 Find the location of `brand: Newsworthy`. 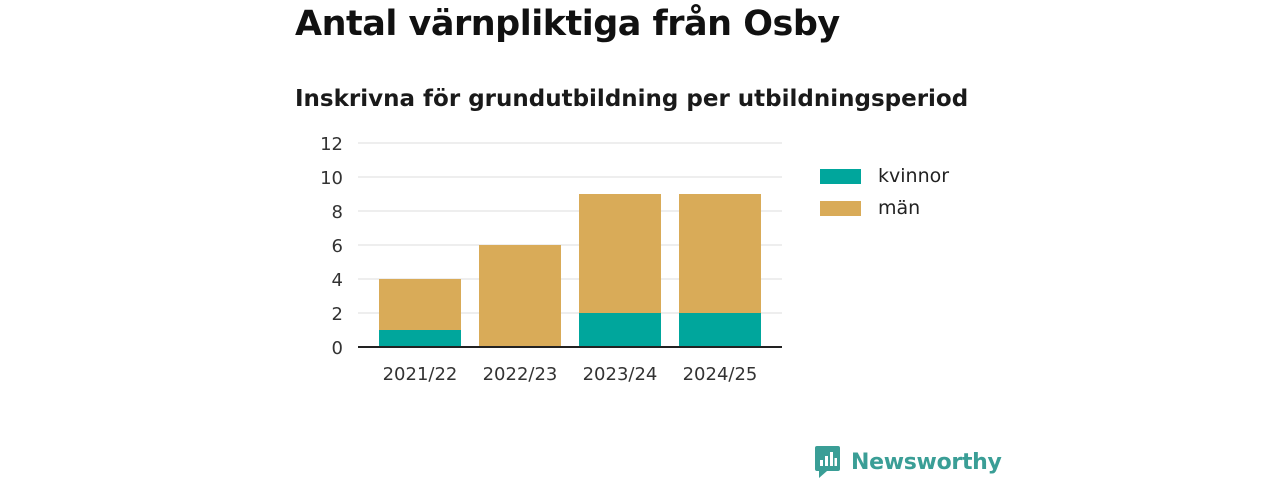

brand: Newsworthy is located at coordinates (908, 462).